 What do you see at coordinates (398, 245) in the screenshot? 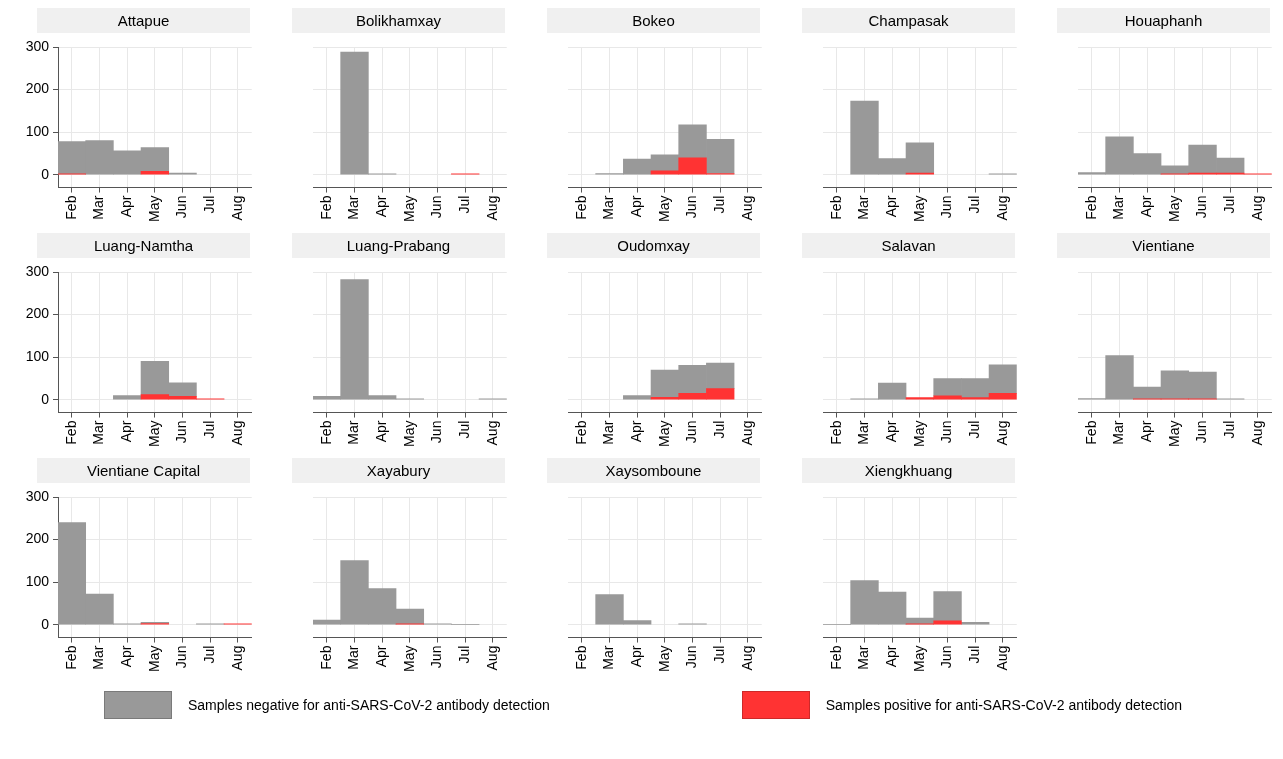
I see `chart-title: Luang-Prabang` at bounding box center [398, 245].